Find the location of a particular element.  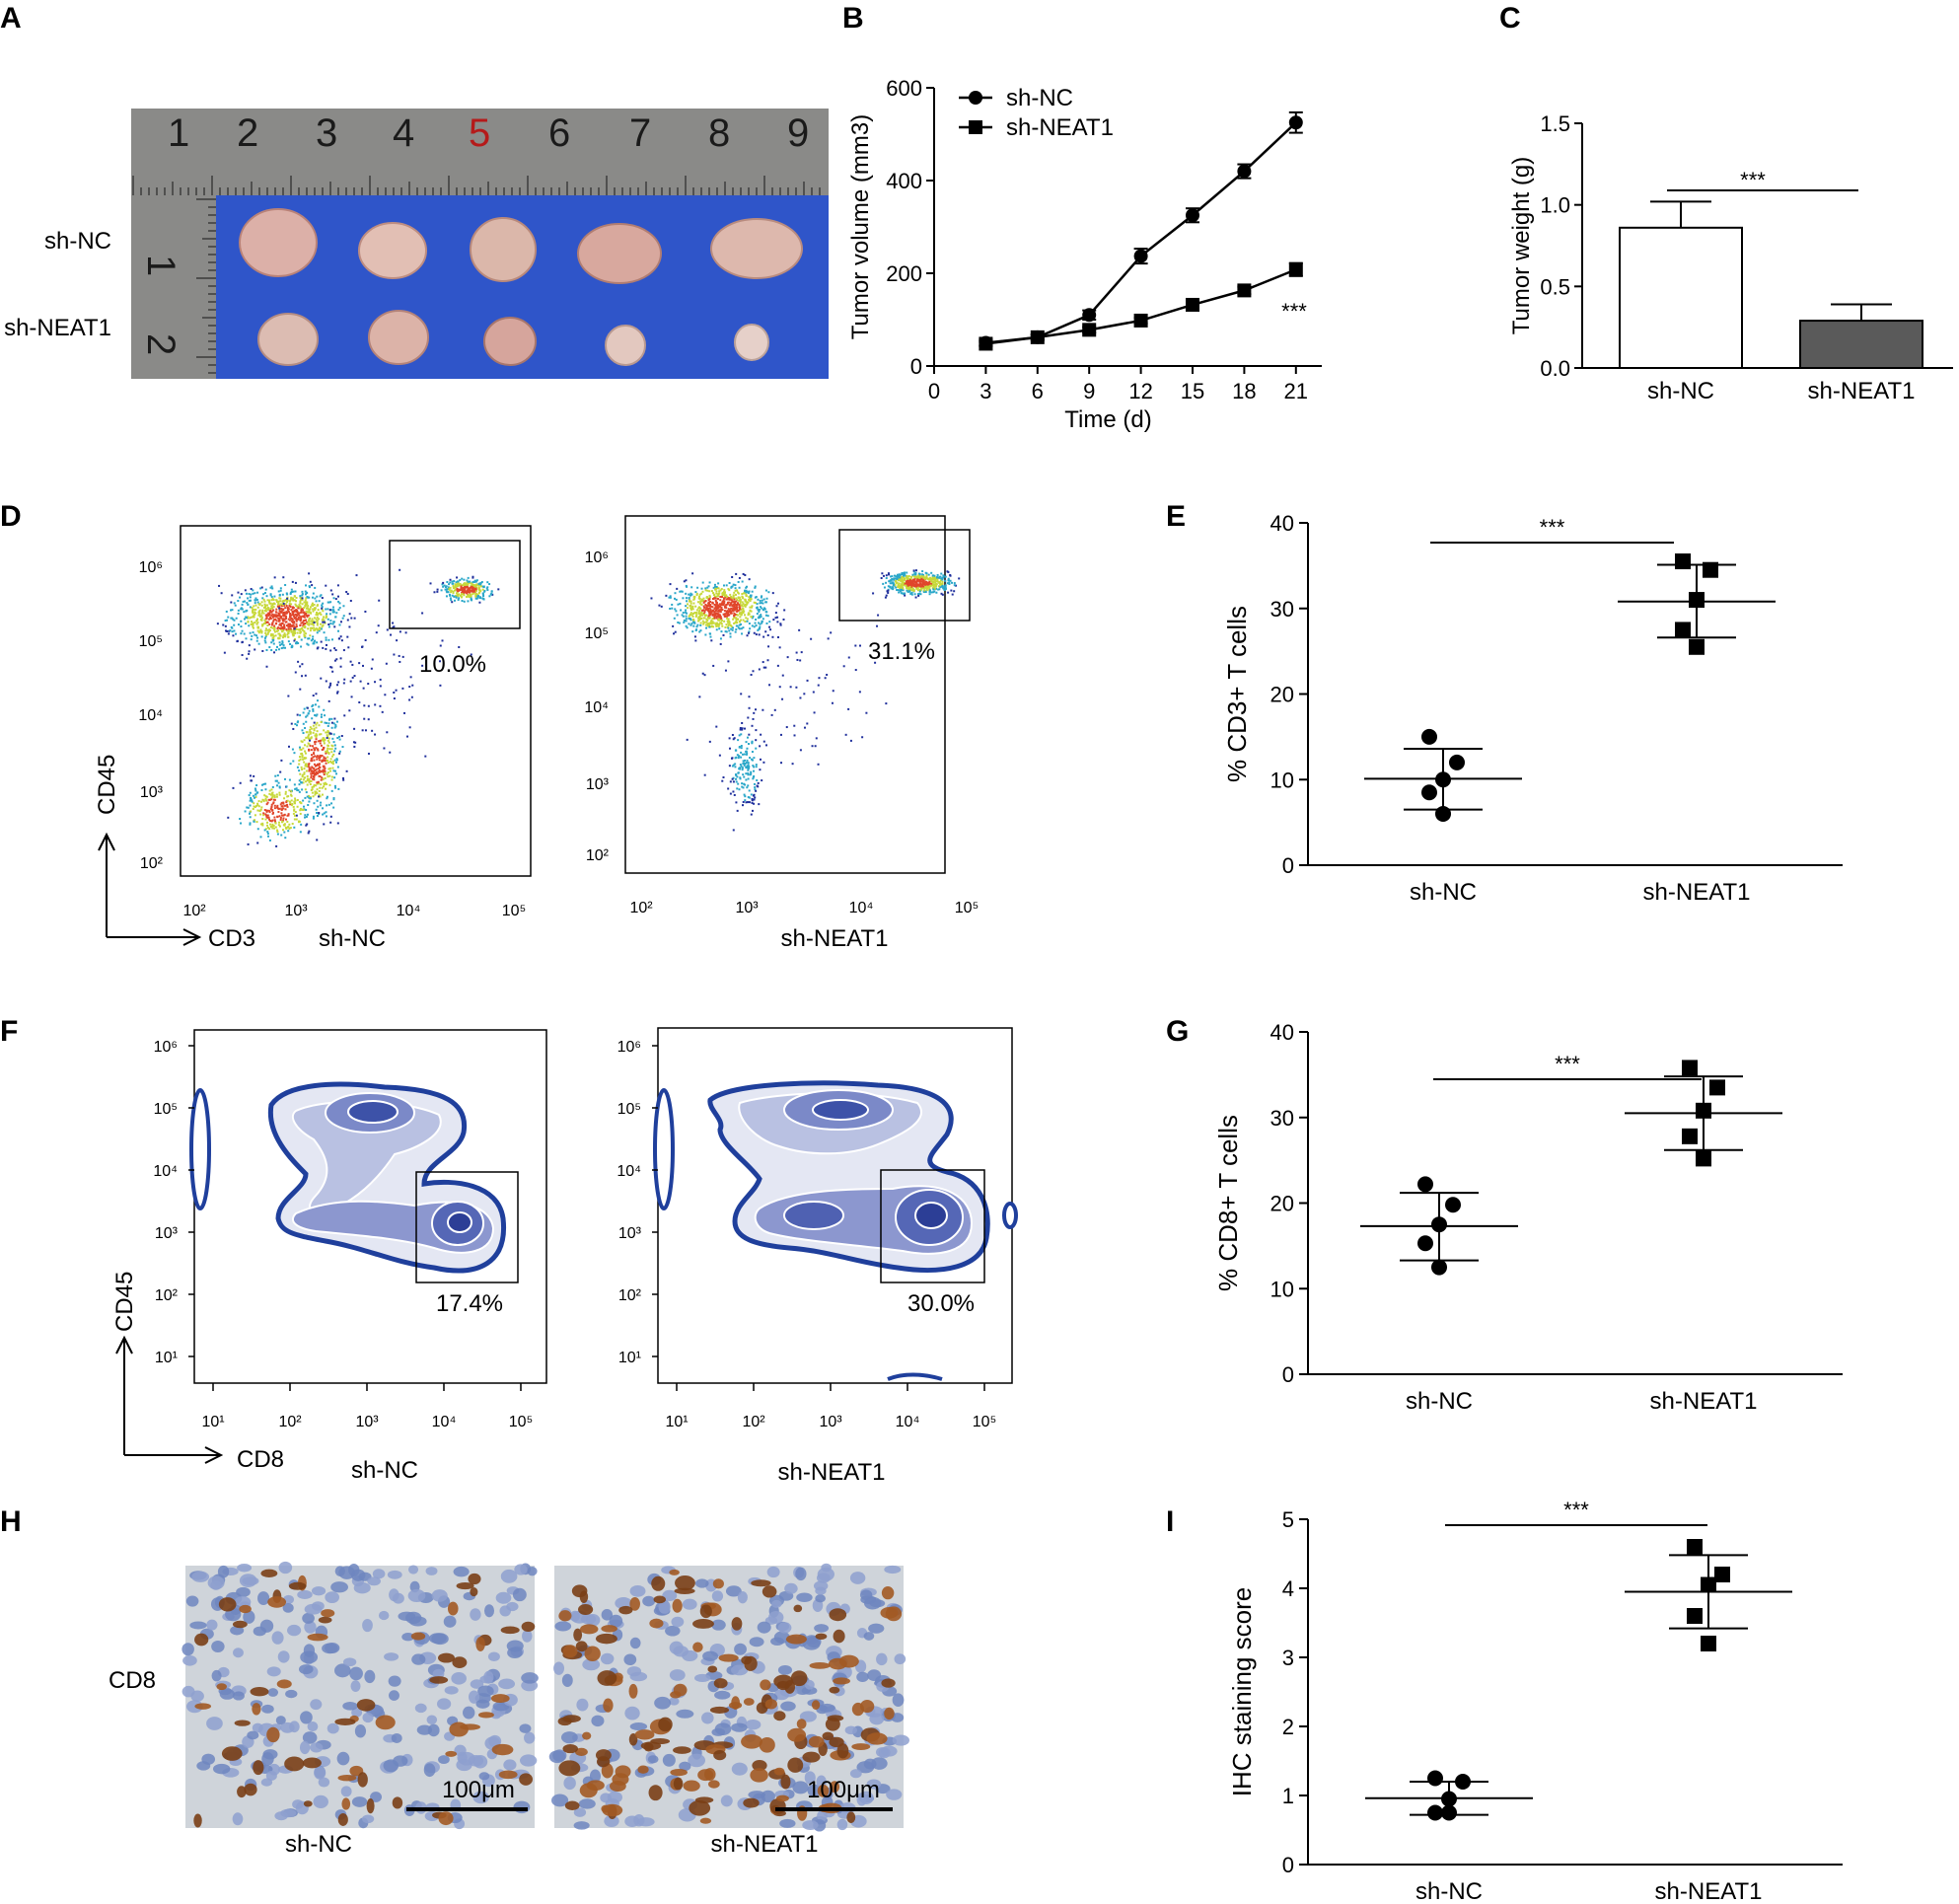

y-tick-label: 4 is located at coordinates (1288, 1588).